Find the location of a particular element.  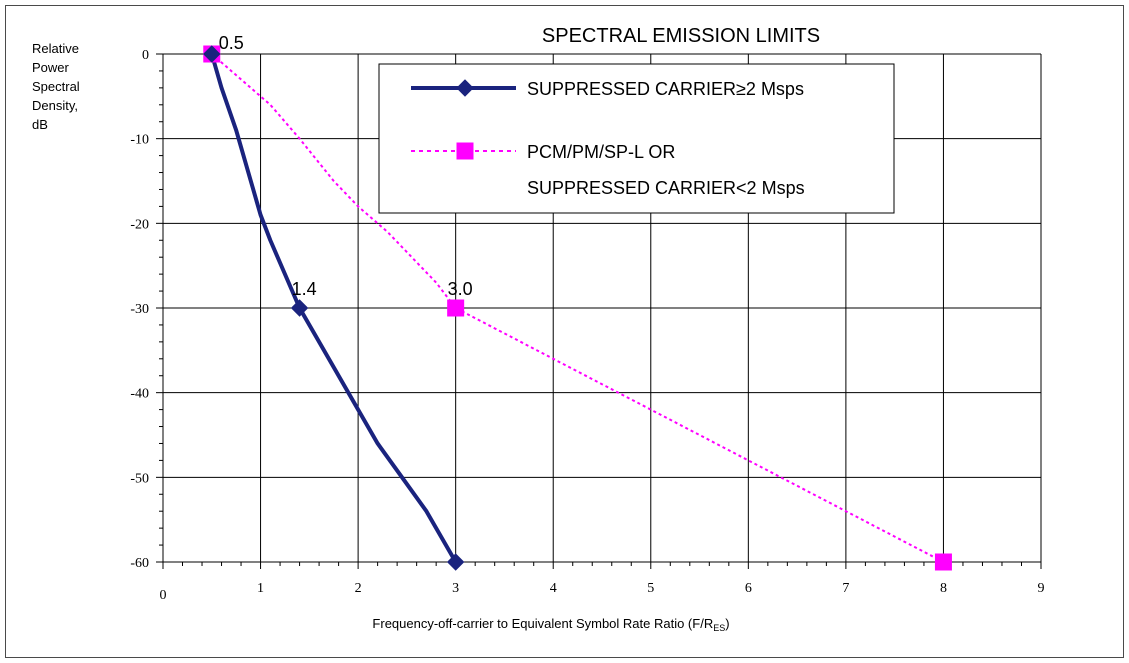

y-tick-label: -10 is located at coordinates (139, 140).